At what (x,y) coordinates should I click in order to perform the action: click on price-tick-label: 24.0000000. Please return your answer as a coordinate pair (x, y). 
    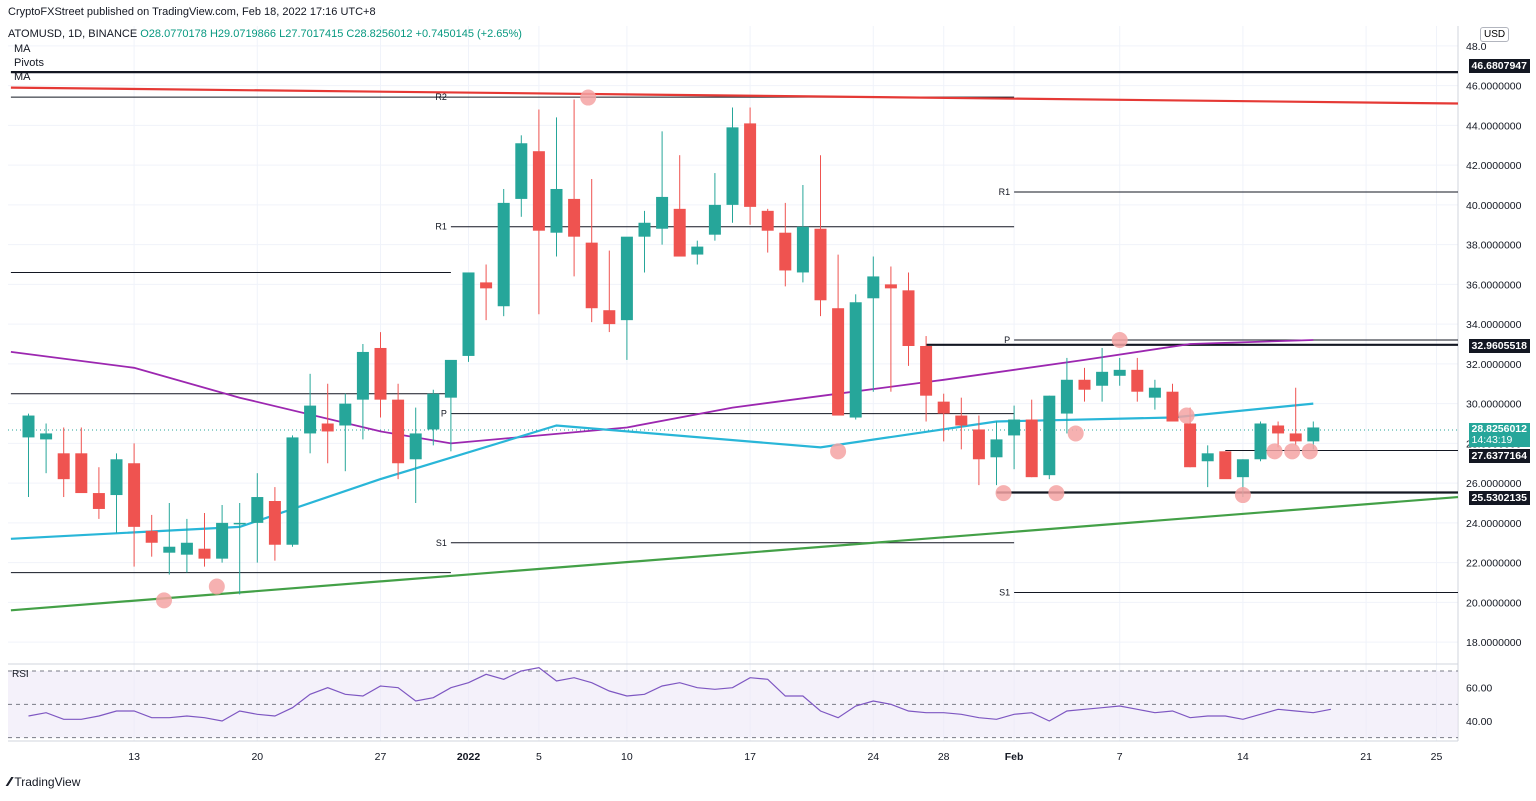
    Looking at the image, I should click on (1494, 524).